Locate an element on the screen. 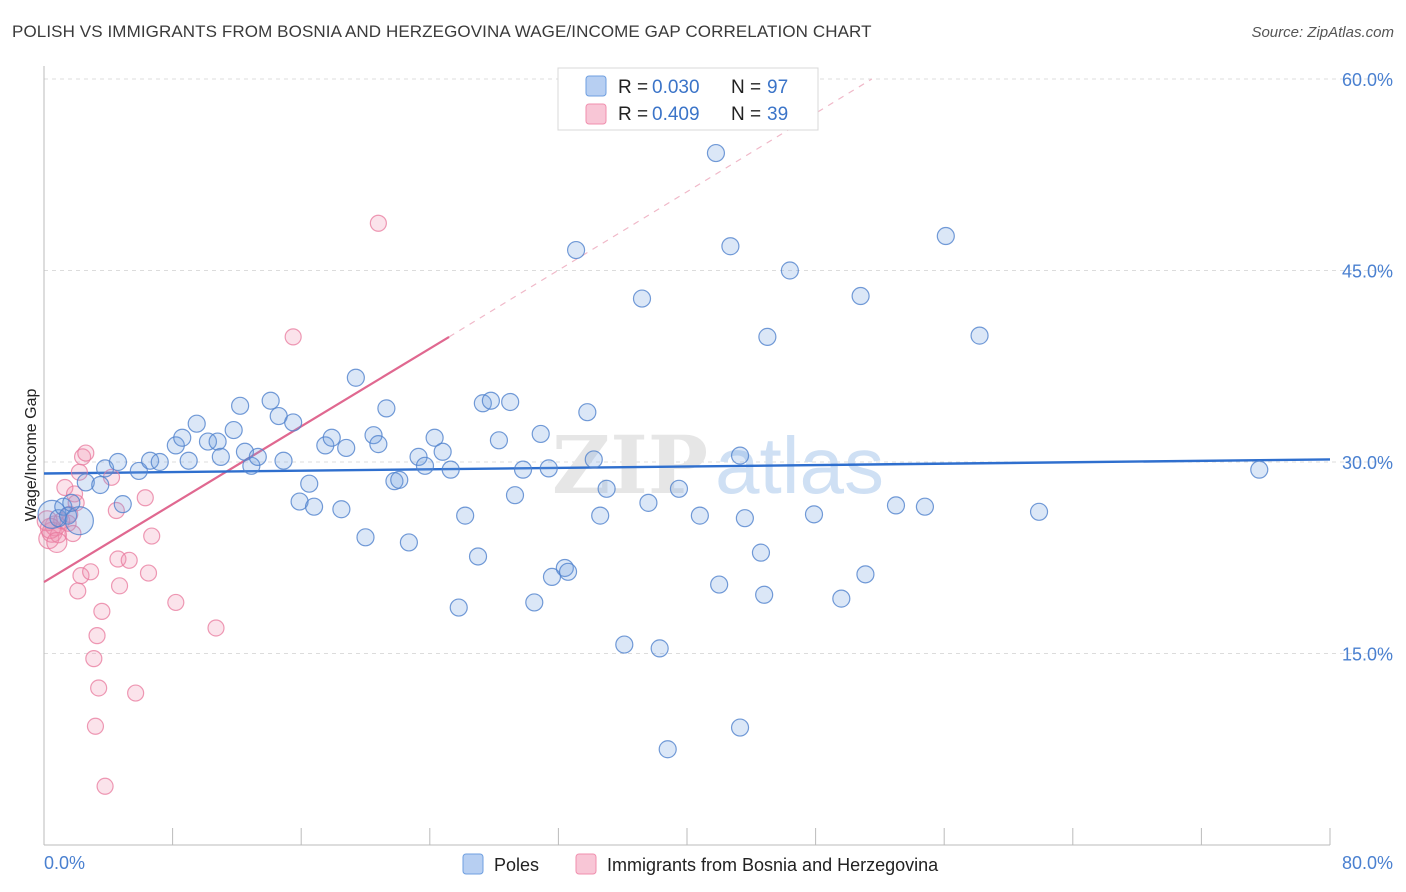 The image size is (1406, 892). legend-r-label-1: R = is located at coordinates (633, 87).